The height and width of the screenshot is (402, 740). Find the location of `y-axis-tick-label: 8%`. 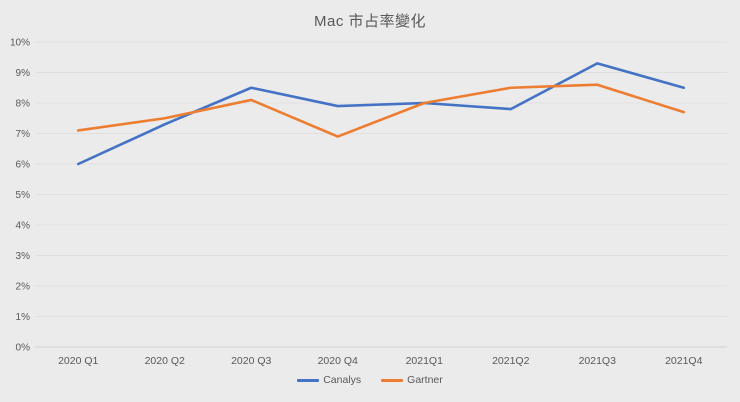

y-axis-tick-label: 8% is located at coordinates (23, 104).